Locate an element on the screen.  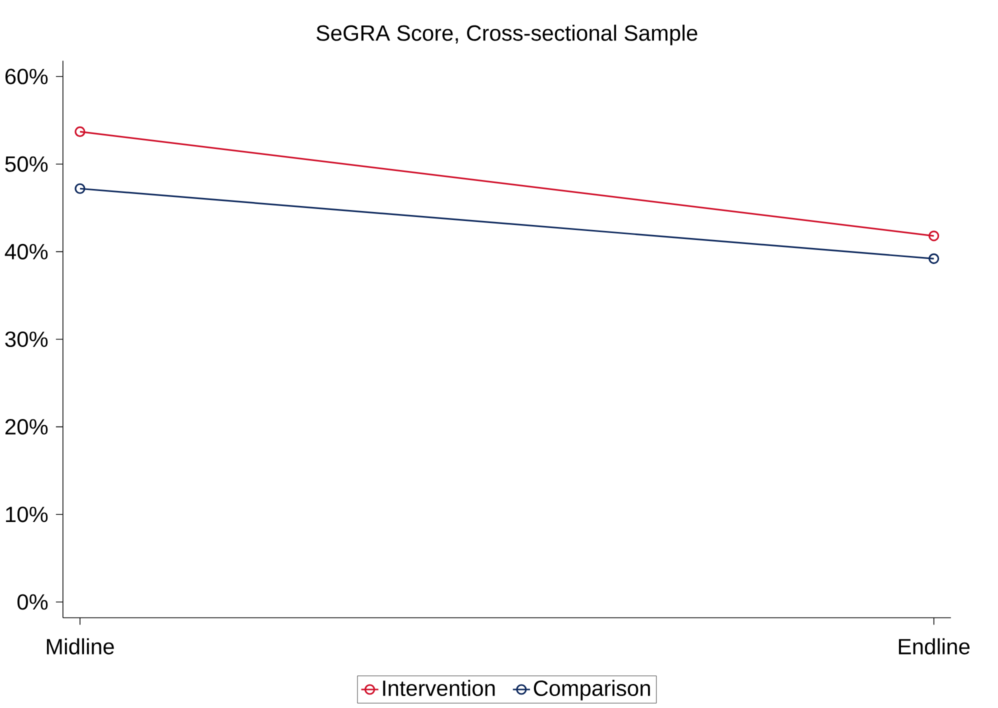
y-tick-label: 0% is located at coordinates (32, 602).